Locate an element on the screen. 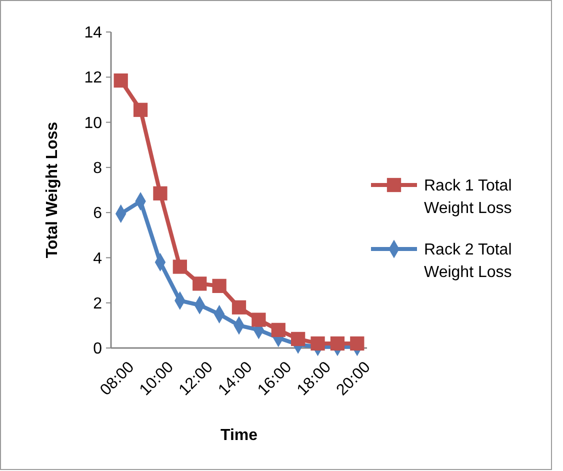 The height and width of the screenshot is (471, 563). legend-label: Rack 1 Total Weight Loss is located at coordinates (468, 197).